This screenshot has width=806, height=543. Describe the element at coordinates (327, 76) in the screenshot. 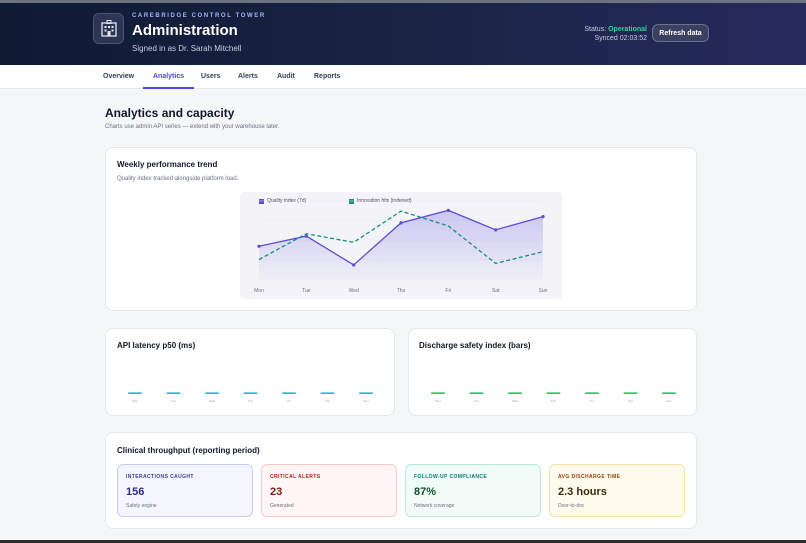

I see `tab-reports: Reports` at that location.